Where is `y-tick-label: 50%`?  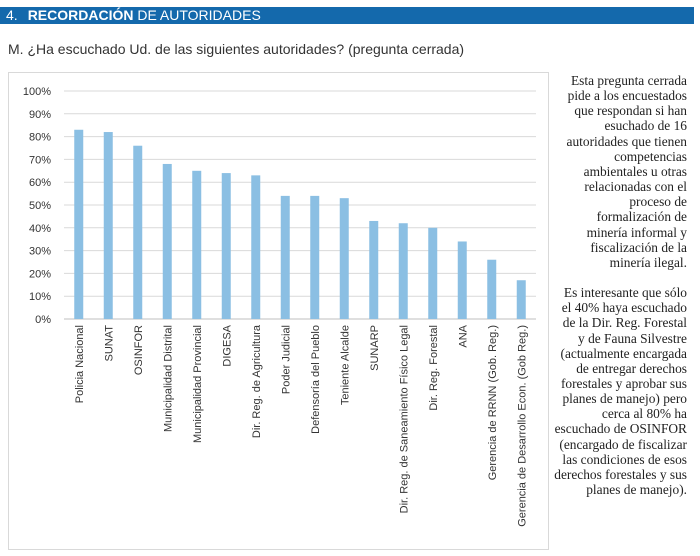
y-tick-label: 50% is located at coordinates (40, 206).